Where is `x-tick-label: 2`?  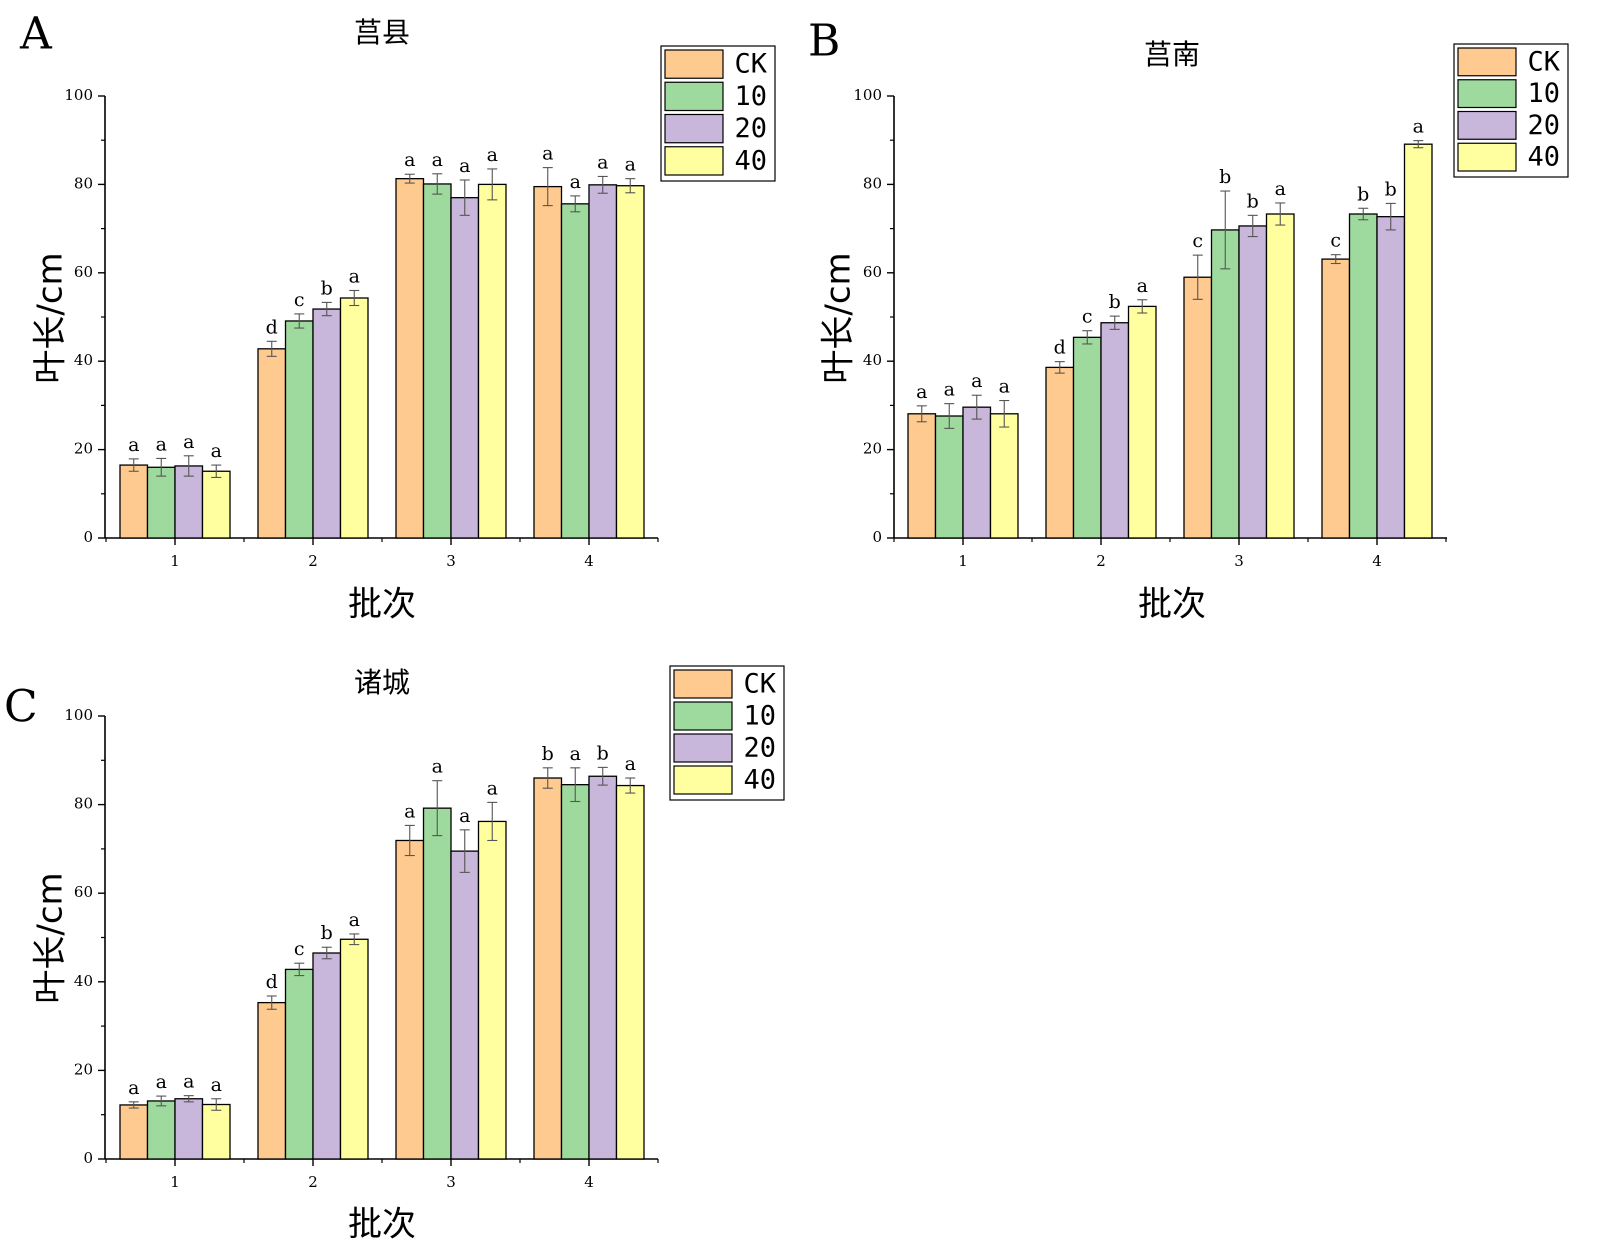 x-tick-label: 2 is located at coordinates (1101, 561).